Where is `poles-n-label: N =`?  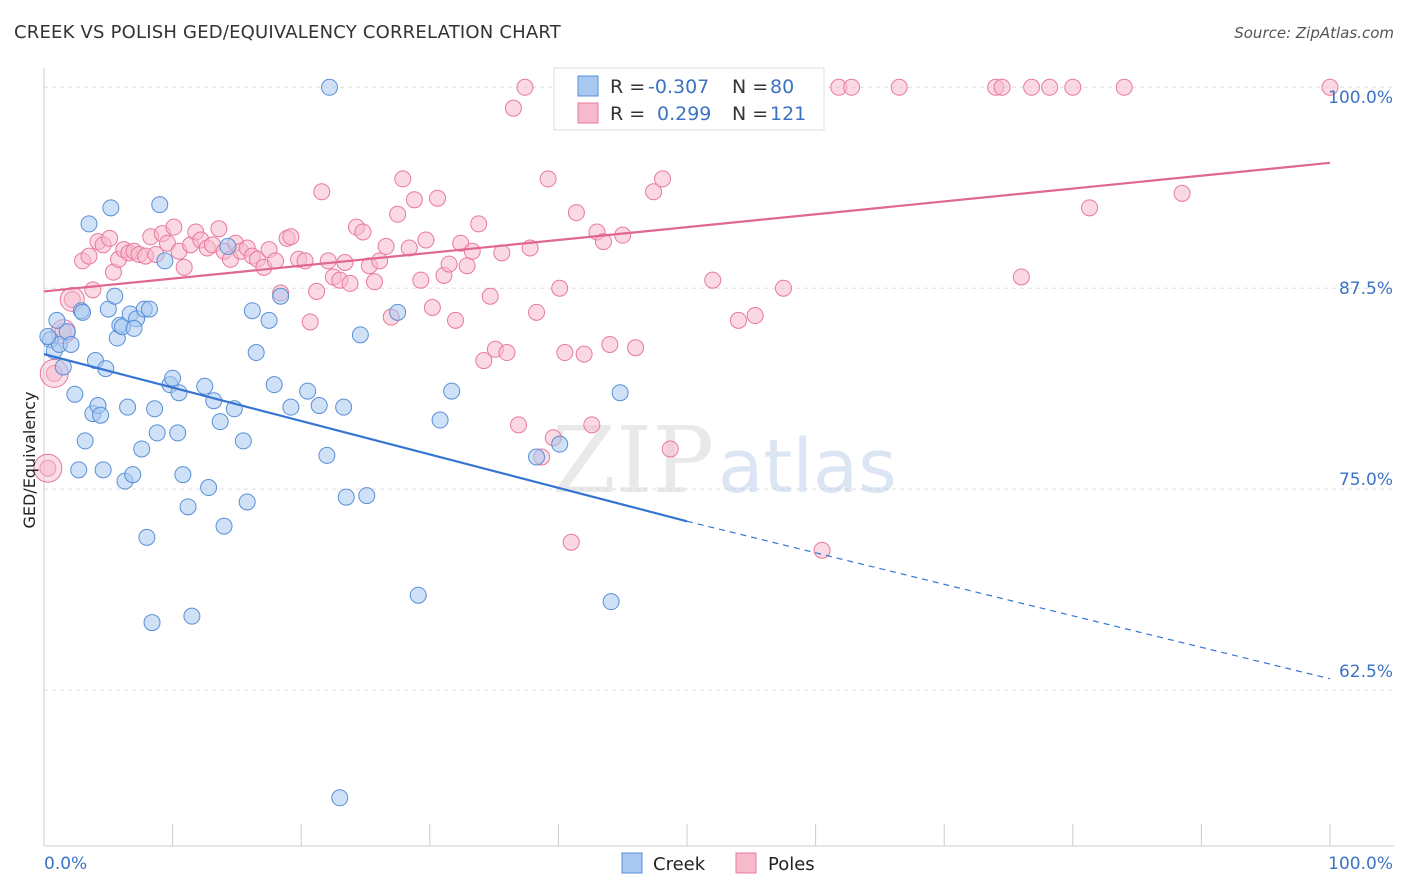 poles-n-label: N = is located at coordinates (750, 114).